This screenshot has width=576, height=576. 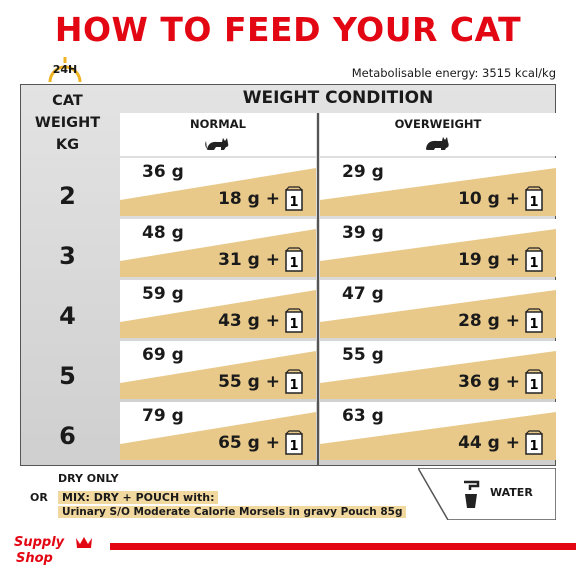 What do you see at coordinates (67, 436) in the screenshot?
I see `kg-value: 6` at bounding box center [67, 436].